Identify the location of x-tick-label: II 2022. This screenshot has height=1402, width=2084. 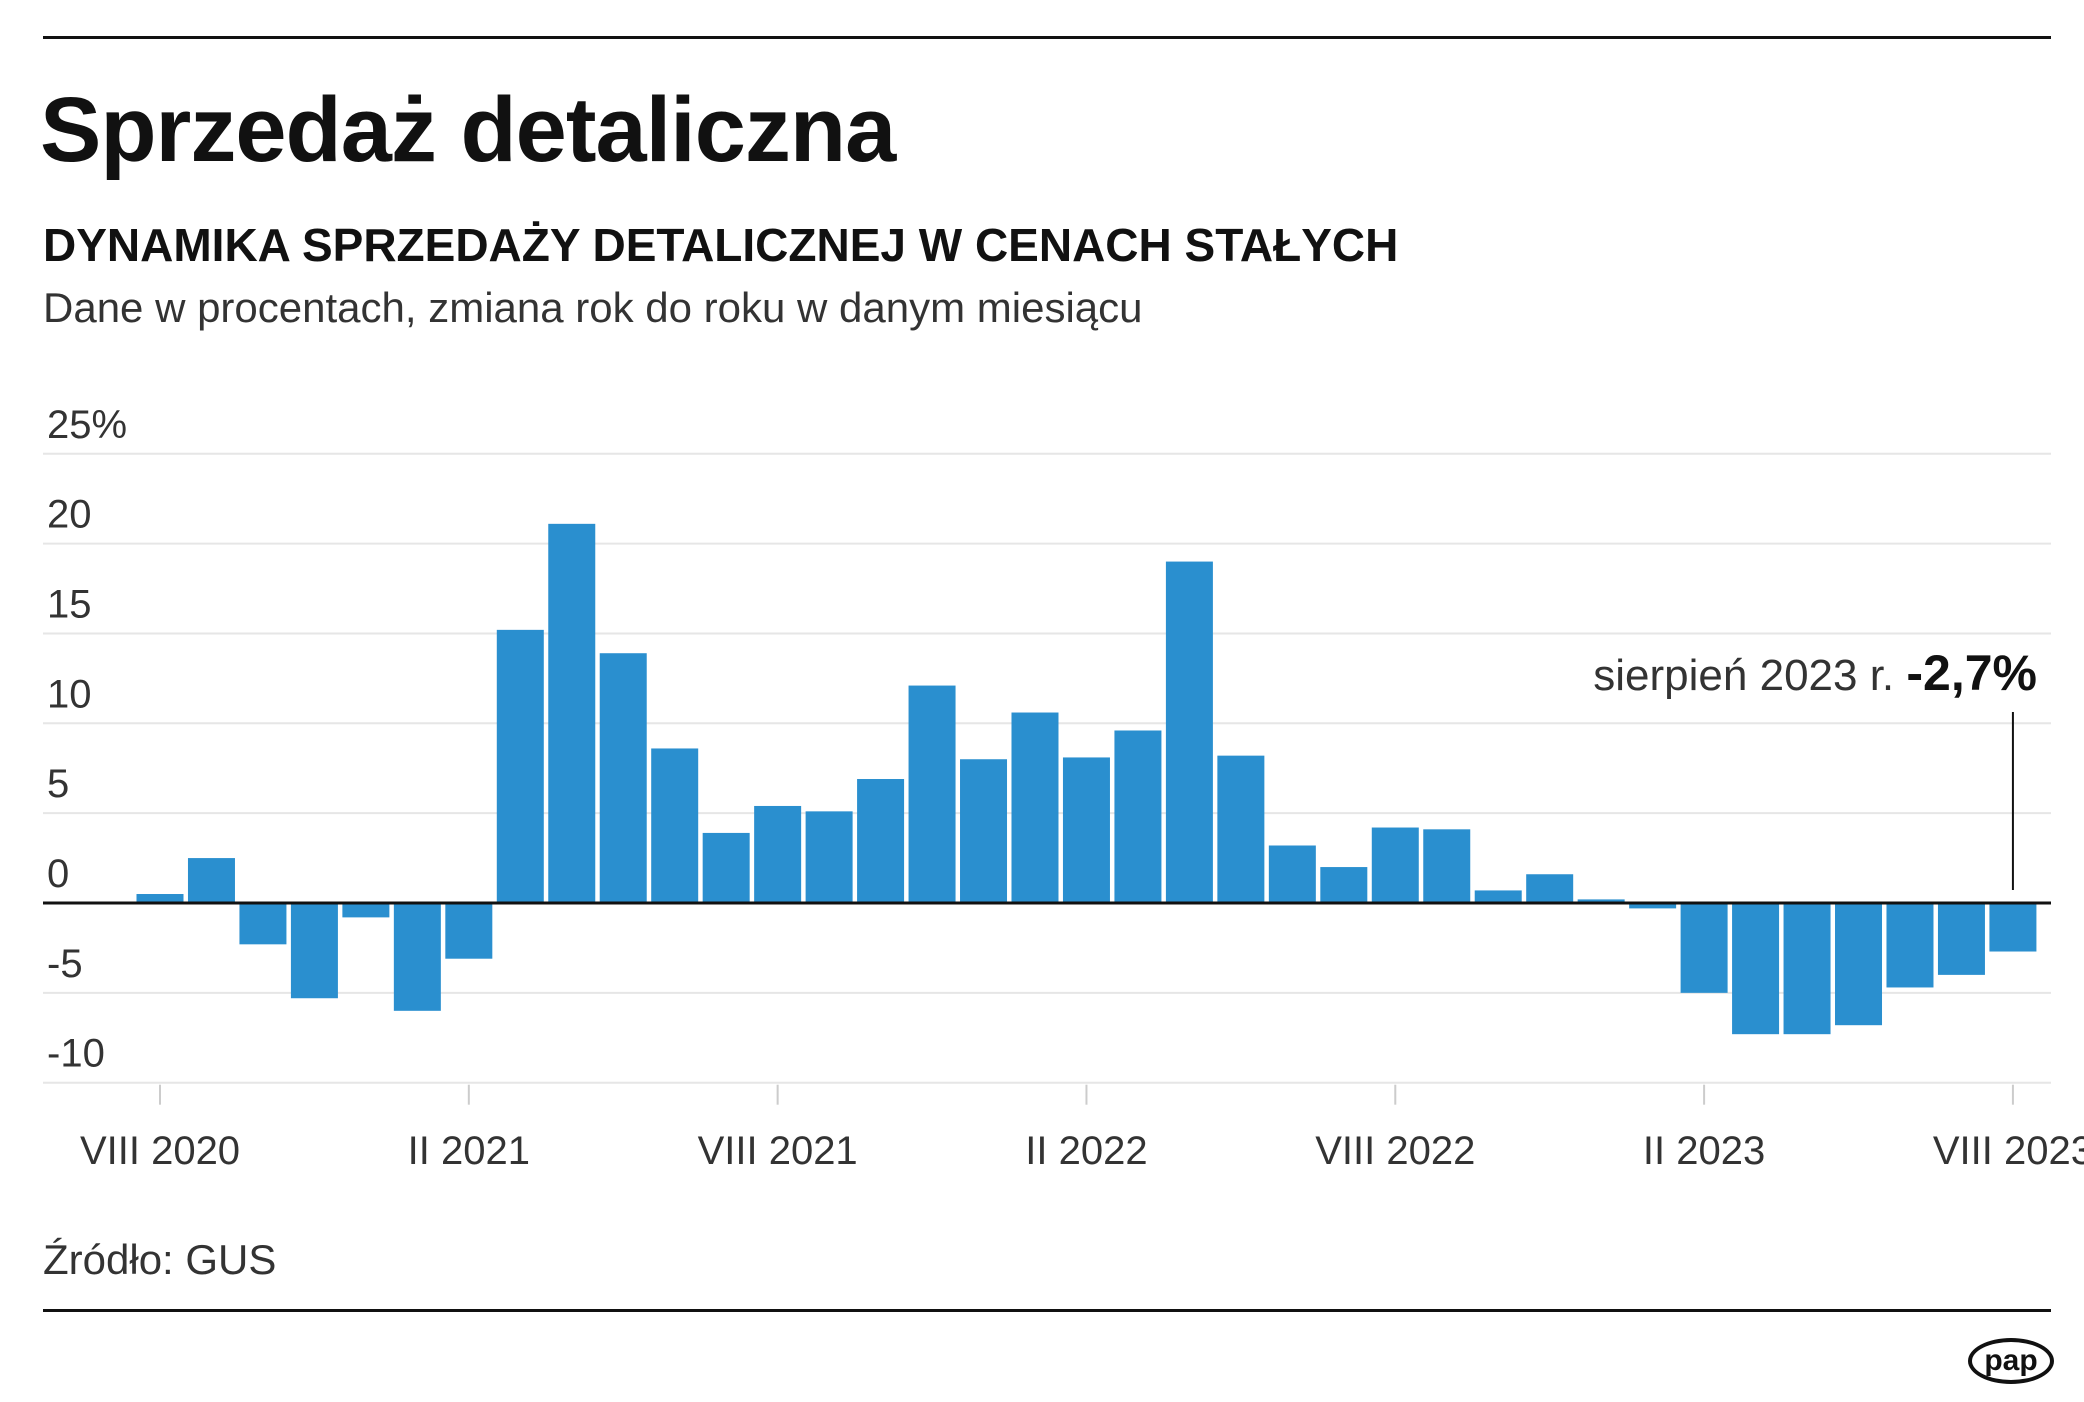
(1086, 1151).